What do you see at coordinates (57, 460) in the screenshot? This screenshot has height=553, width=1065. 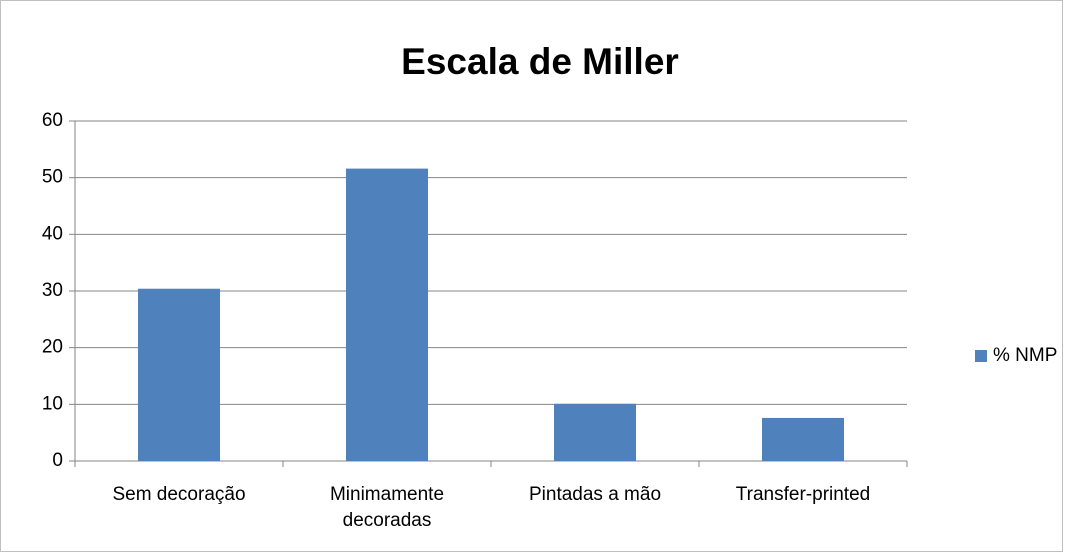 I see `y-tick-label: 0` at bounding box center [57, 460].